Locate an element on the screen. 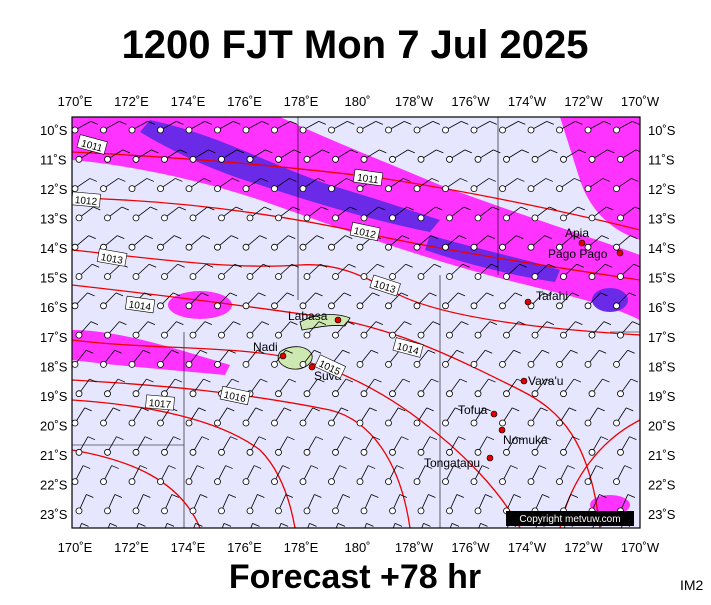 This screenshot has width=711, height=605. lon-label-bottom: 178˚E is located at coordinates (301, 547).